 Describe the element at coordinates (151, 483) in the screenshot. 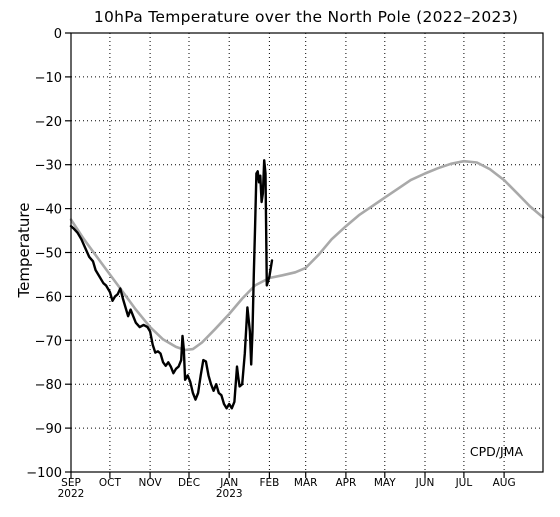

I see `x-tick-label: NOV` at that location.